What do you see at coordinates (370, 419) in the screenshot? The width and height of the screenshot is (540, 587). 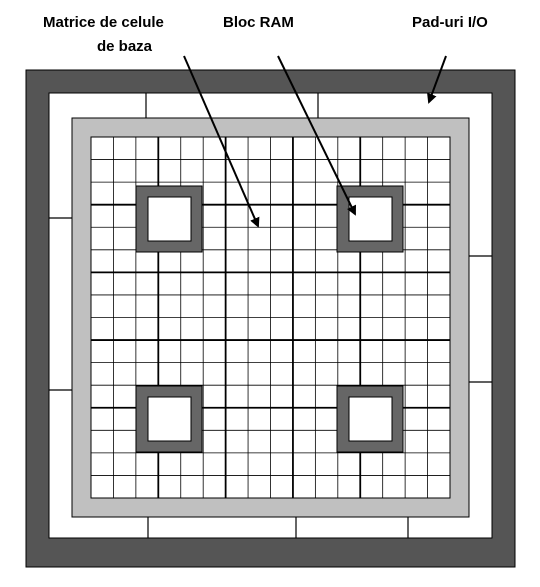 I see `ram-block-bottom-right` at bounding box center [370, 419].